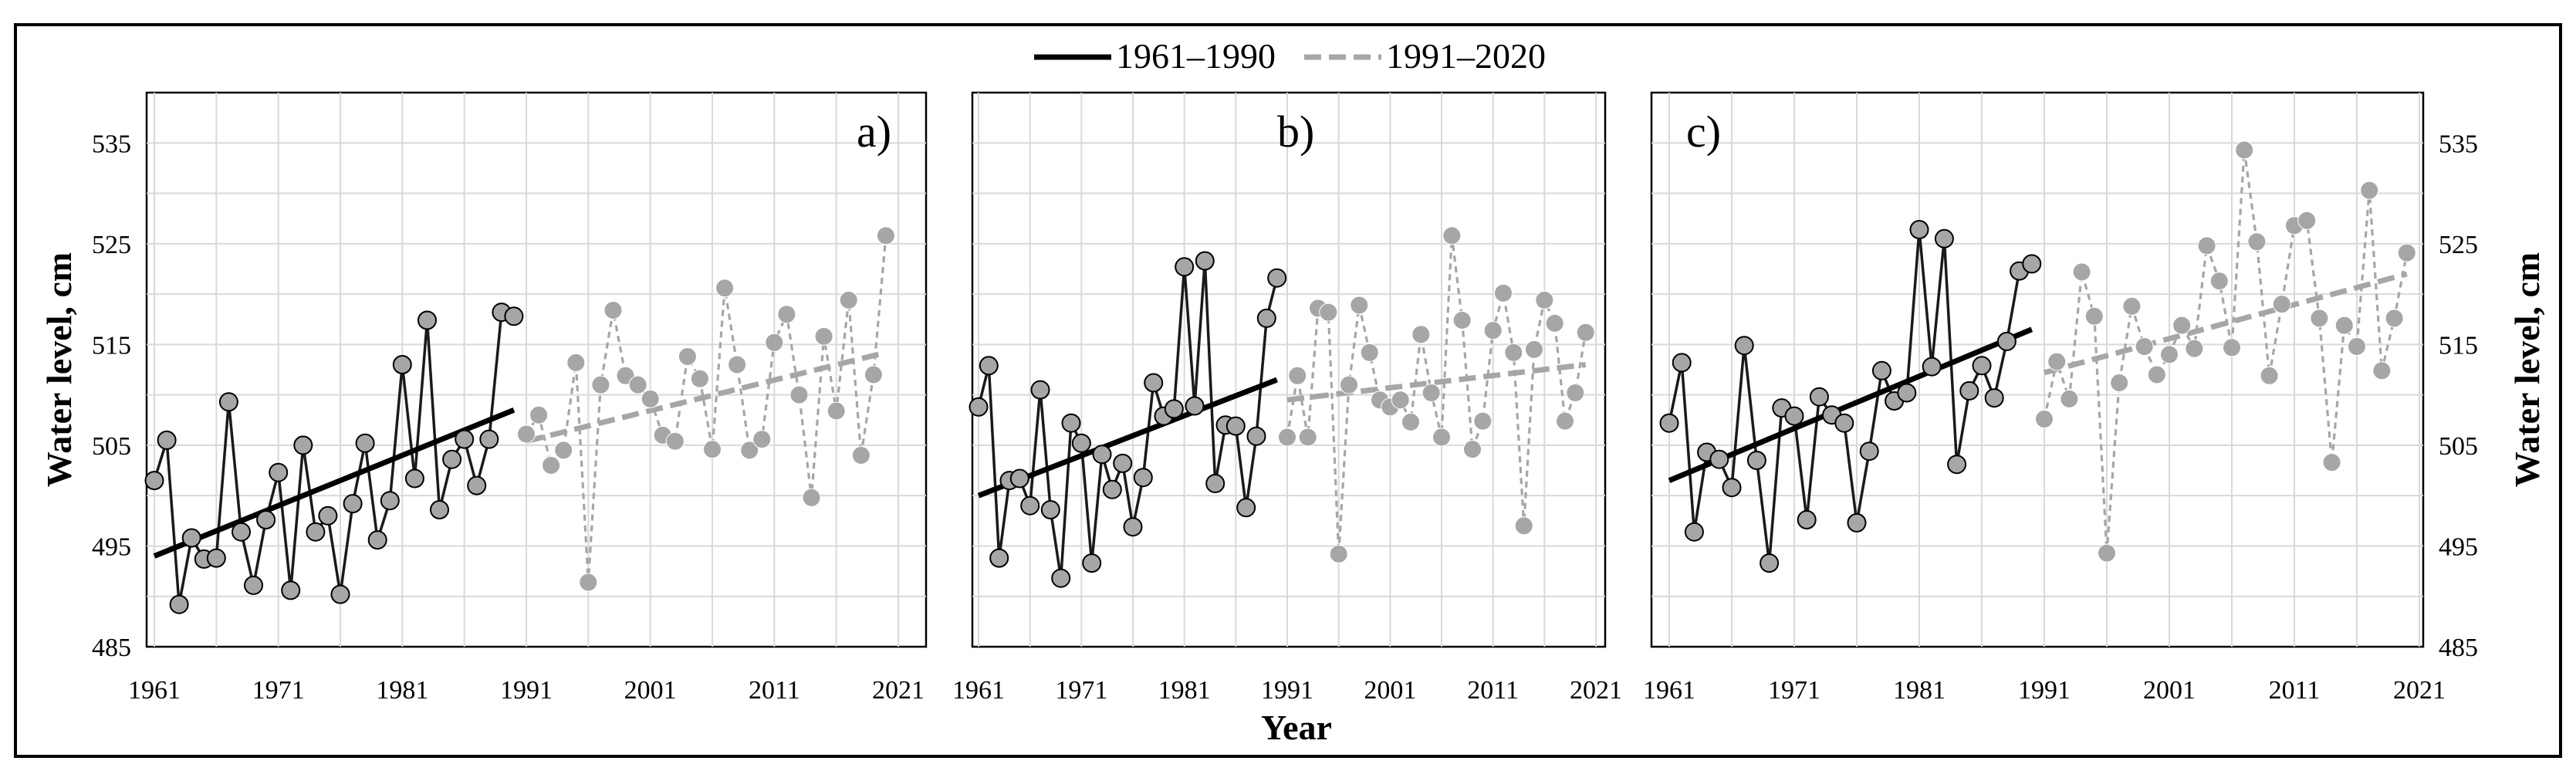  I want to click on panel-c-point-1991-2020-1995, so click(2094, 316).